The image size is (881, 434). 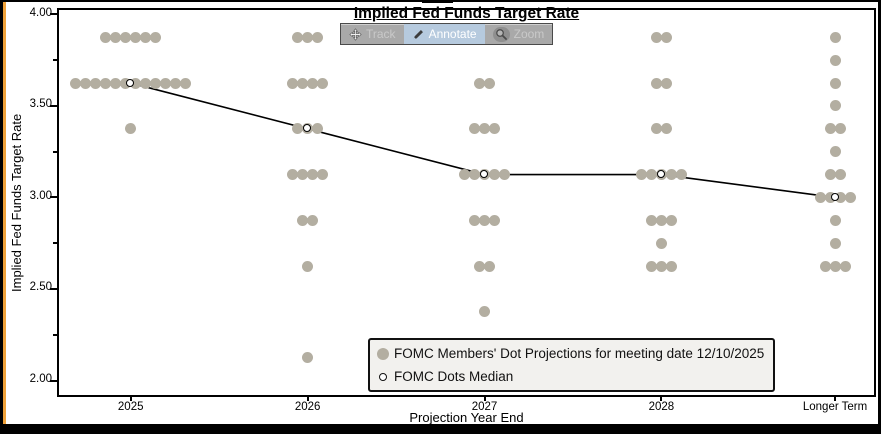 I want to click on zoom-button: Zoom, so click(x=519, y=34).